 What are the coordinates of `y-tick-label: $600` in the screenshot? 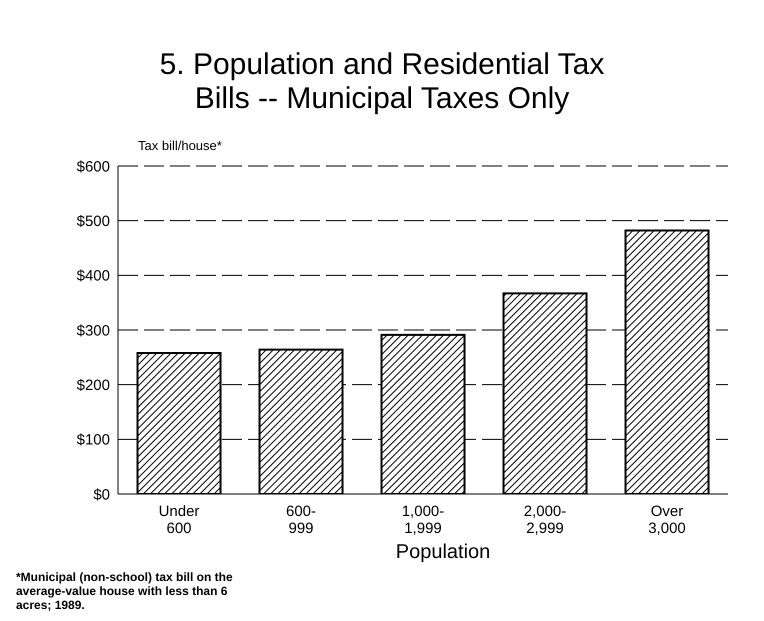 It's located at (93, 167).